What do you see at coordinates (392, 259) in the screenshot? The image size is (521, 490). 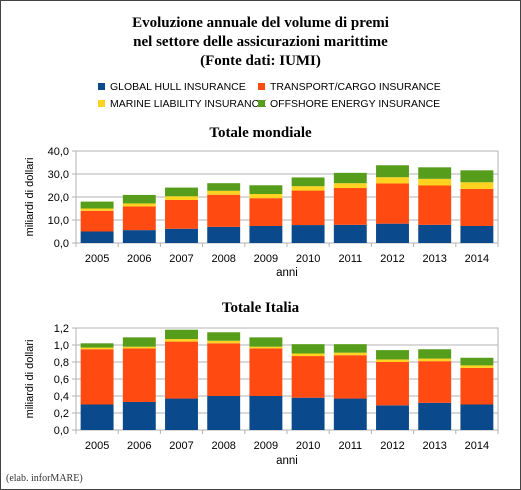 I see `x-tick-label-world: 2012` at bounding box center [392, 259].